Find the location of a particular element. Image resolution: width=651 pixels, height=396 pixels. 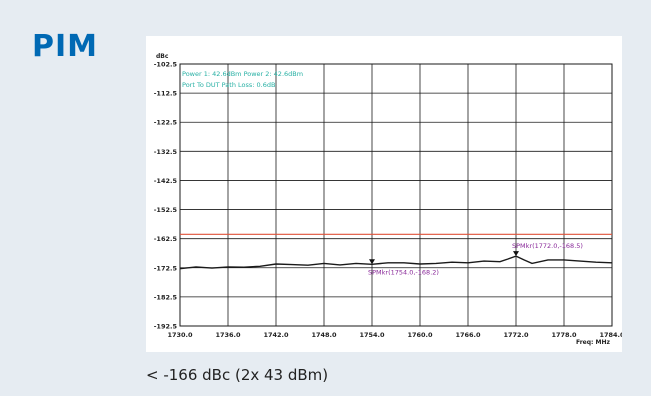

y-tick-label: -142.5 is located at coordinates (166, 181).